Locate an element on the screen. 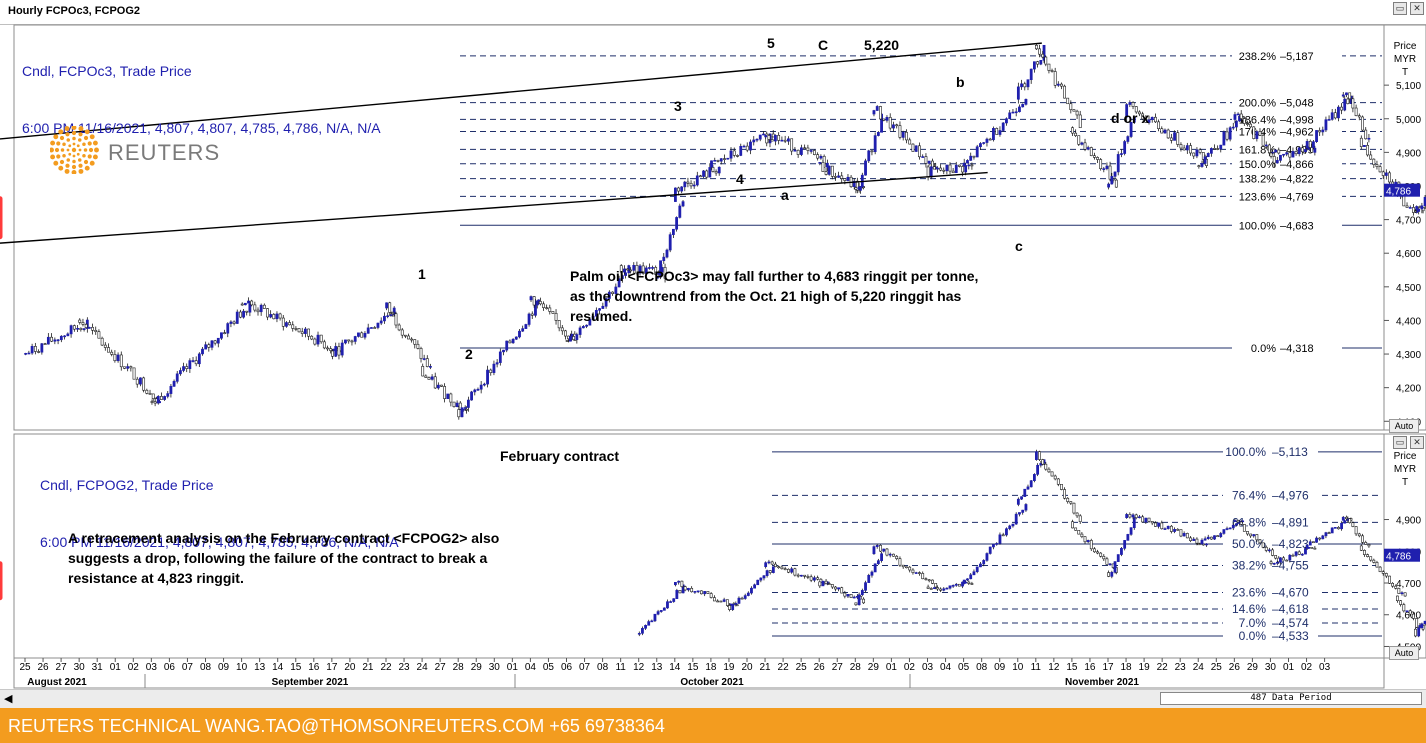 This screenshot has height=743, width=1426. upper-auto-button: Auto is located at coordinates (1404, 426).